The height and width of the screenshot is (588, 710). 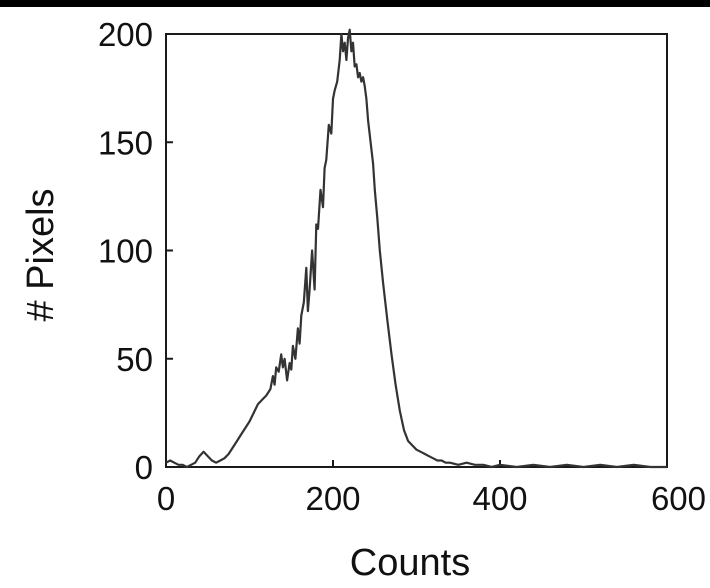 I want to click on x-tick-label-3: 600, so click(x=678, y=498).